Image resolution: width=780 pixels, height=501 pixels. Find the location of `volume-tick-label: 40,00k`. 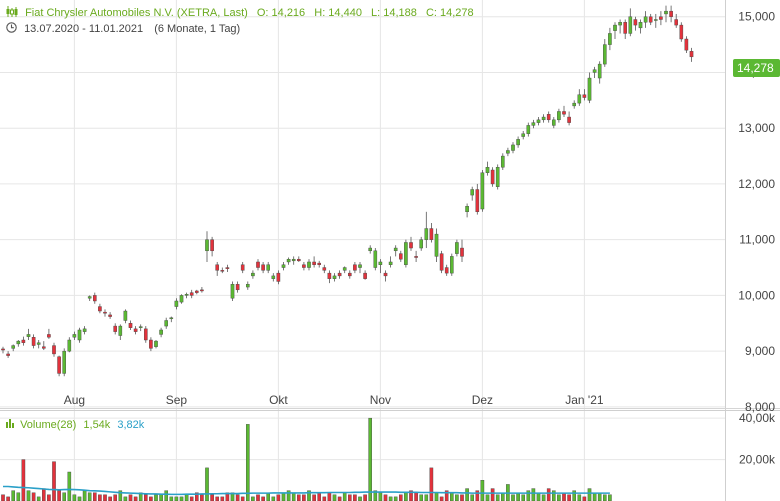

volume-tick-label: 40,00k is located at coordinates (757, 418).